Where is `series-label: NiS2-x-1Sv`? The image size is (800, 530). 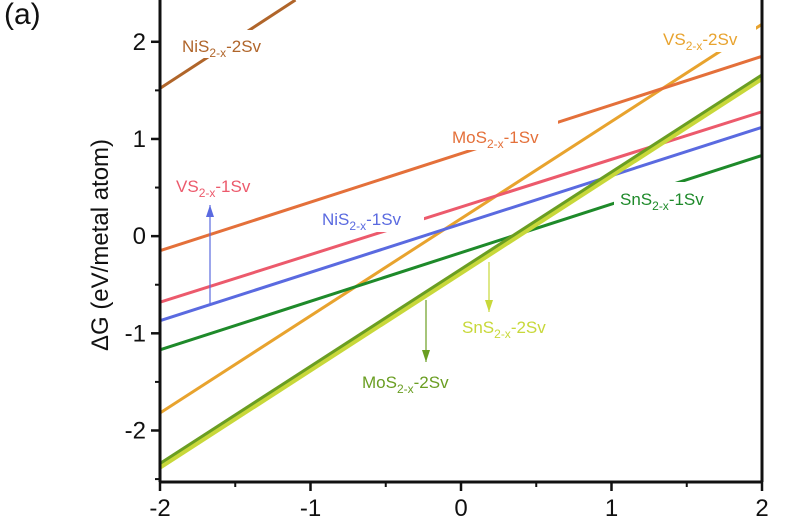 series-label: NiS2-x-1Sv is located at coordinates (362, 221).